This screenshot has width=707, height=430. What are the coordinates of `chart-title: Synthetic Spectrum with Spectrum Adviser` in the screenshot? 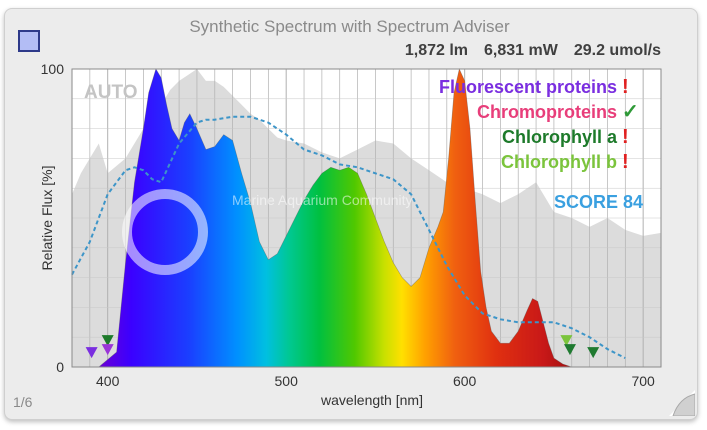 It's located at (349, 26).